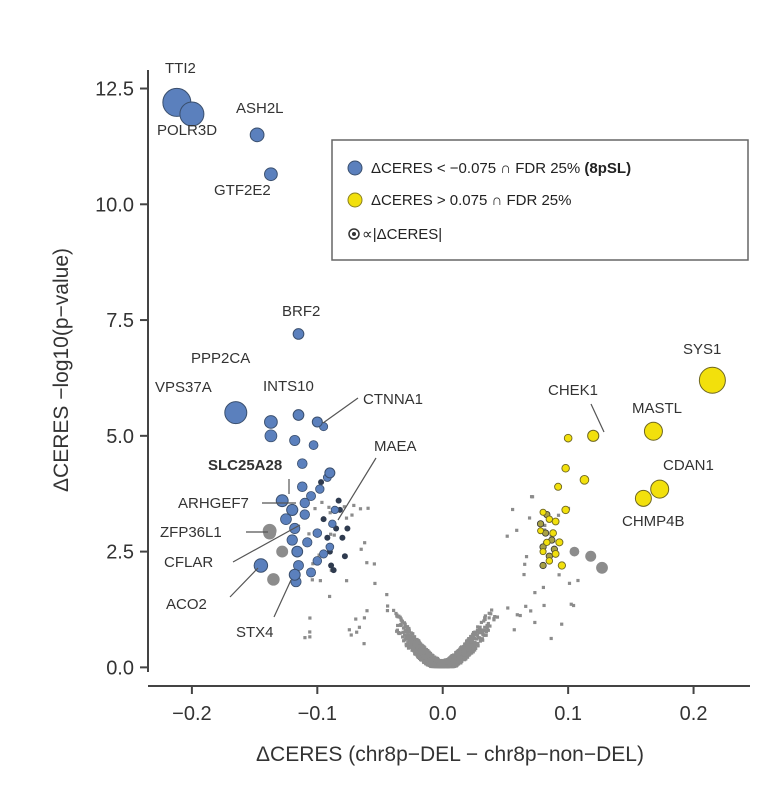 The image size is (765, 788). I want to click on gene-label-aco2: ACO2, so click(186, 604).